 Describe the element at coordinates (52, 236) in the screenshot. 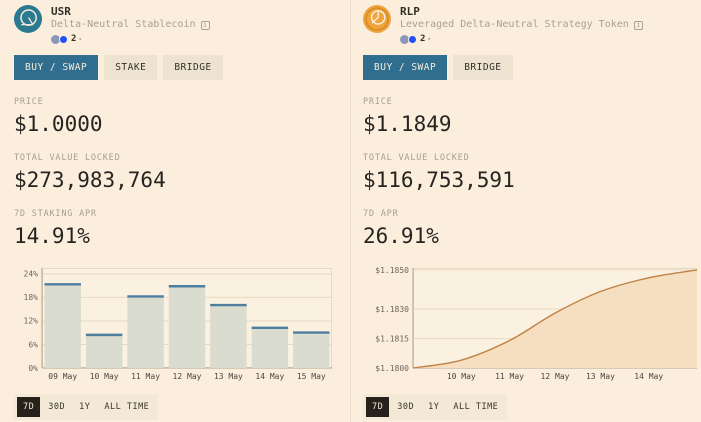

I see `apr-value: 14.91%` at that location.